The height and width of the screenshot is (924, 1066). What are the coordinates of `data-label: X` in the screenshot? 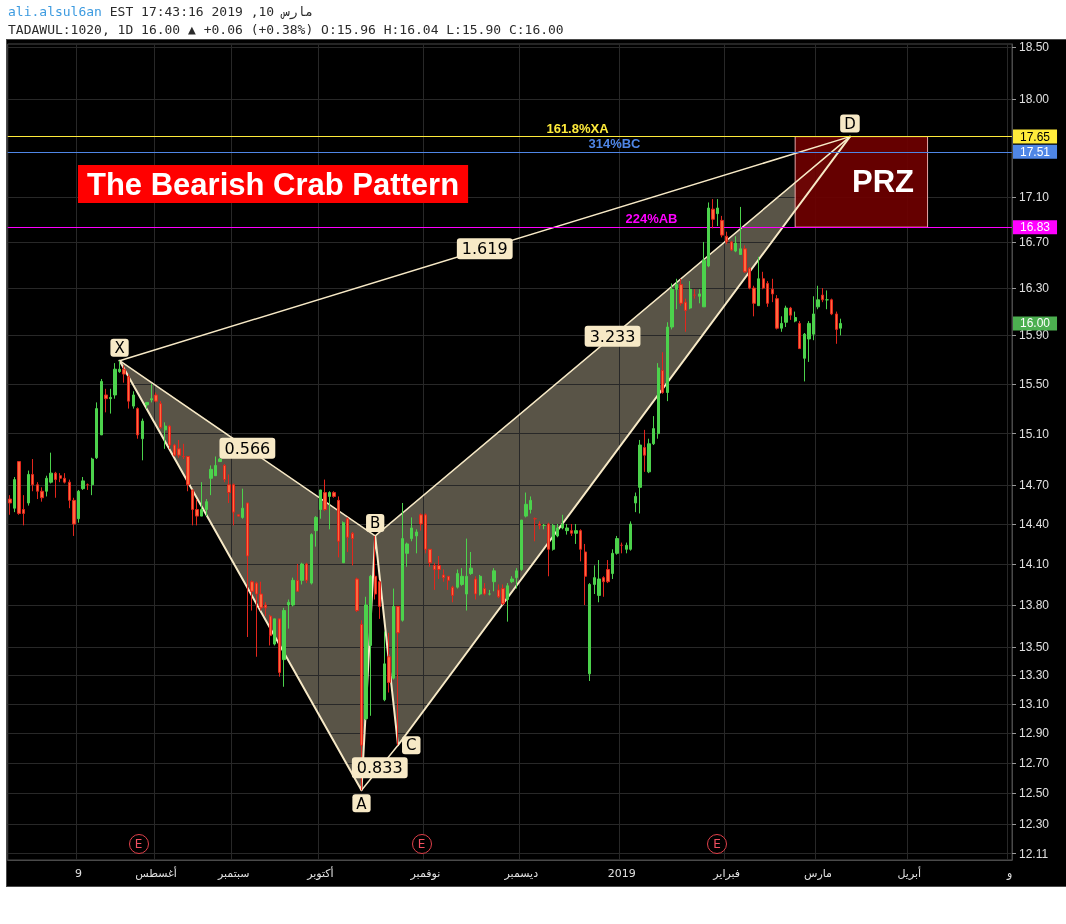 It's located at (119, 348).